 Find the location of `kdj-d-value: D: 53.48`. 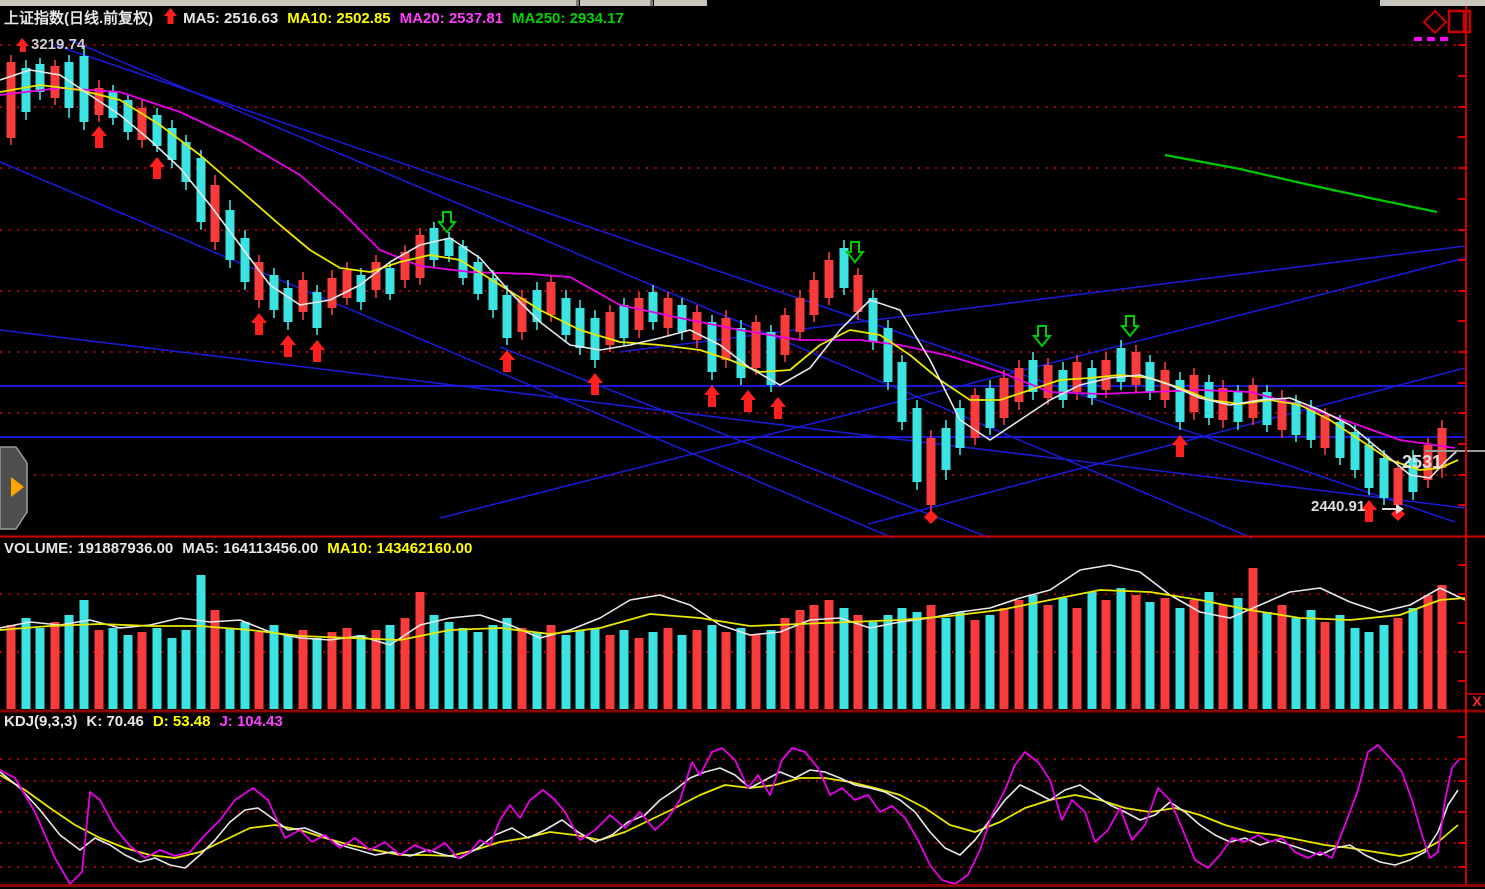

kdj-d-value: D: 53.48 is located at coordinates (181, 721).